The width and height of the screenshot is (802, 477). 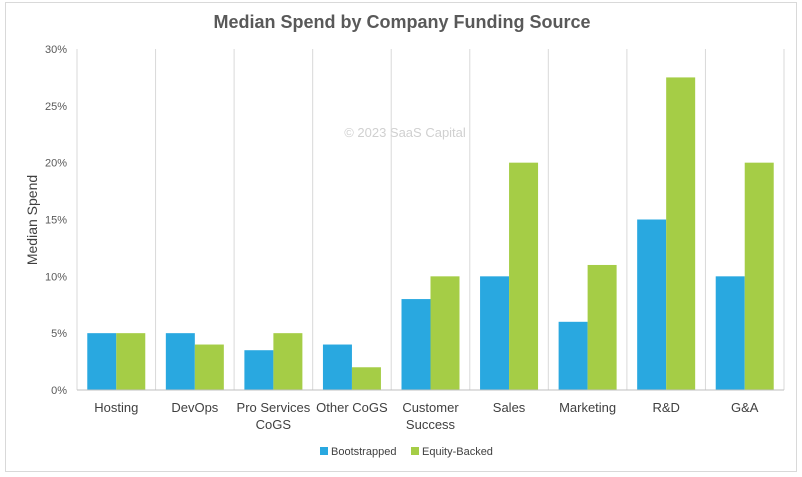 What do you see at coordinates (352, 407) in the screenshot?
I see `x-category-label: Other CoGS` at bounding box center [352, 407].